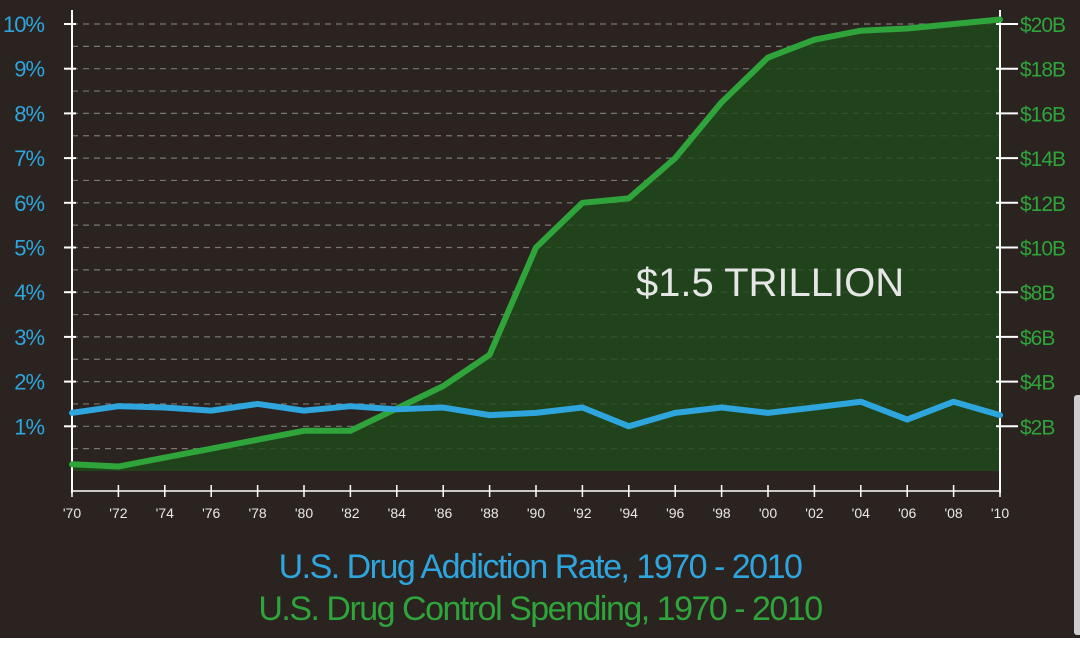  I want to click on left-tick-label: 6%, so click(29, 203).